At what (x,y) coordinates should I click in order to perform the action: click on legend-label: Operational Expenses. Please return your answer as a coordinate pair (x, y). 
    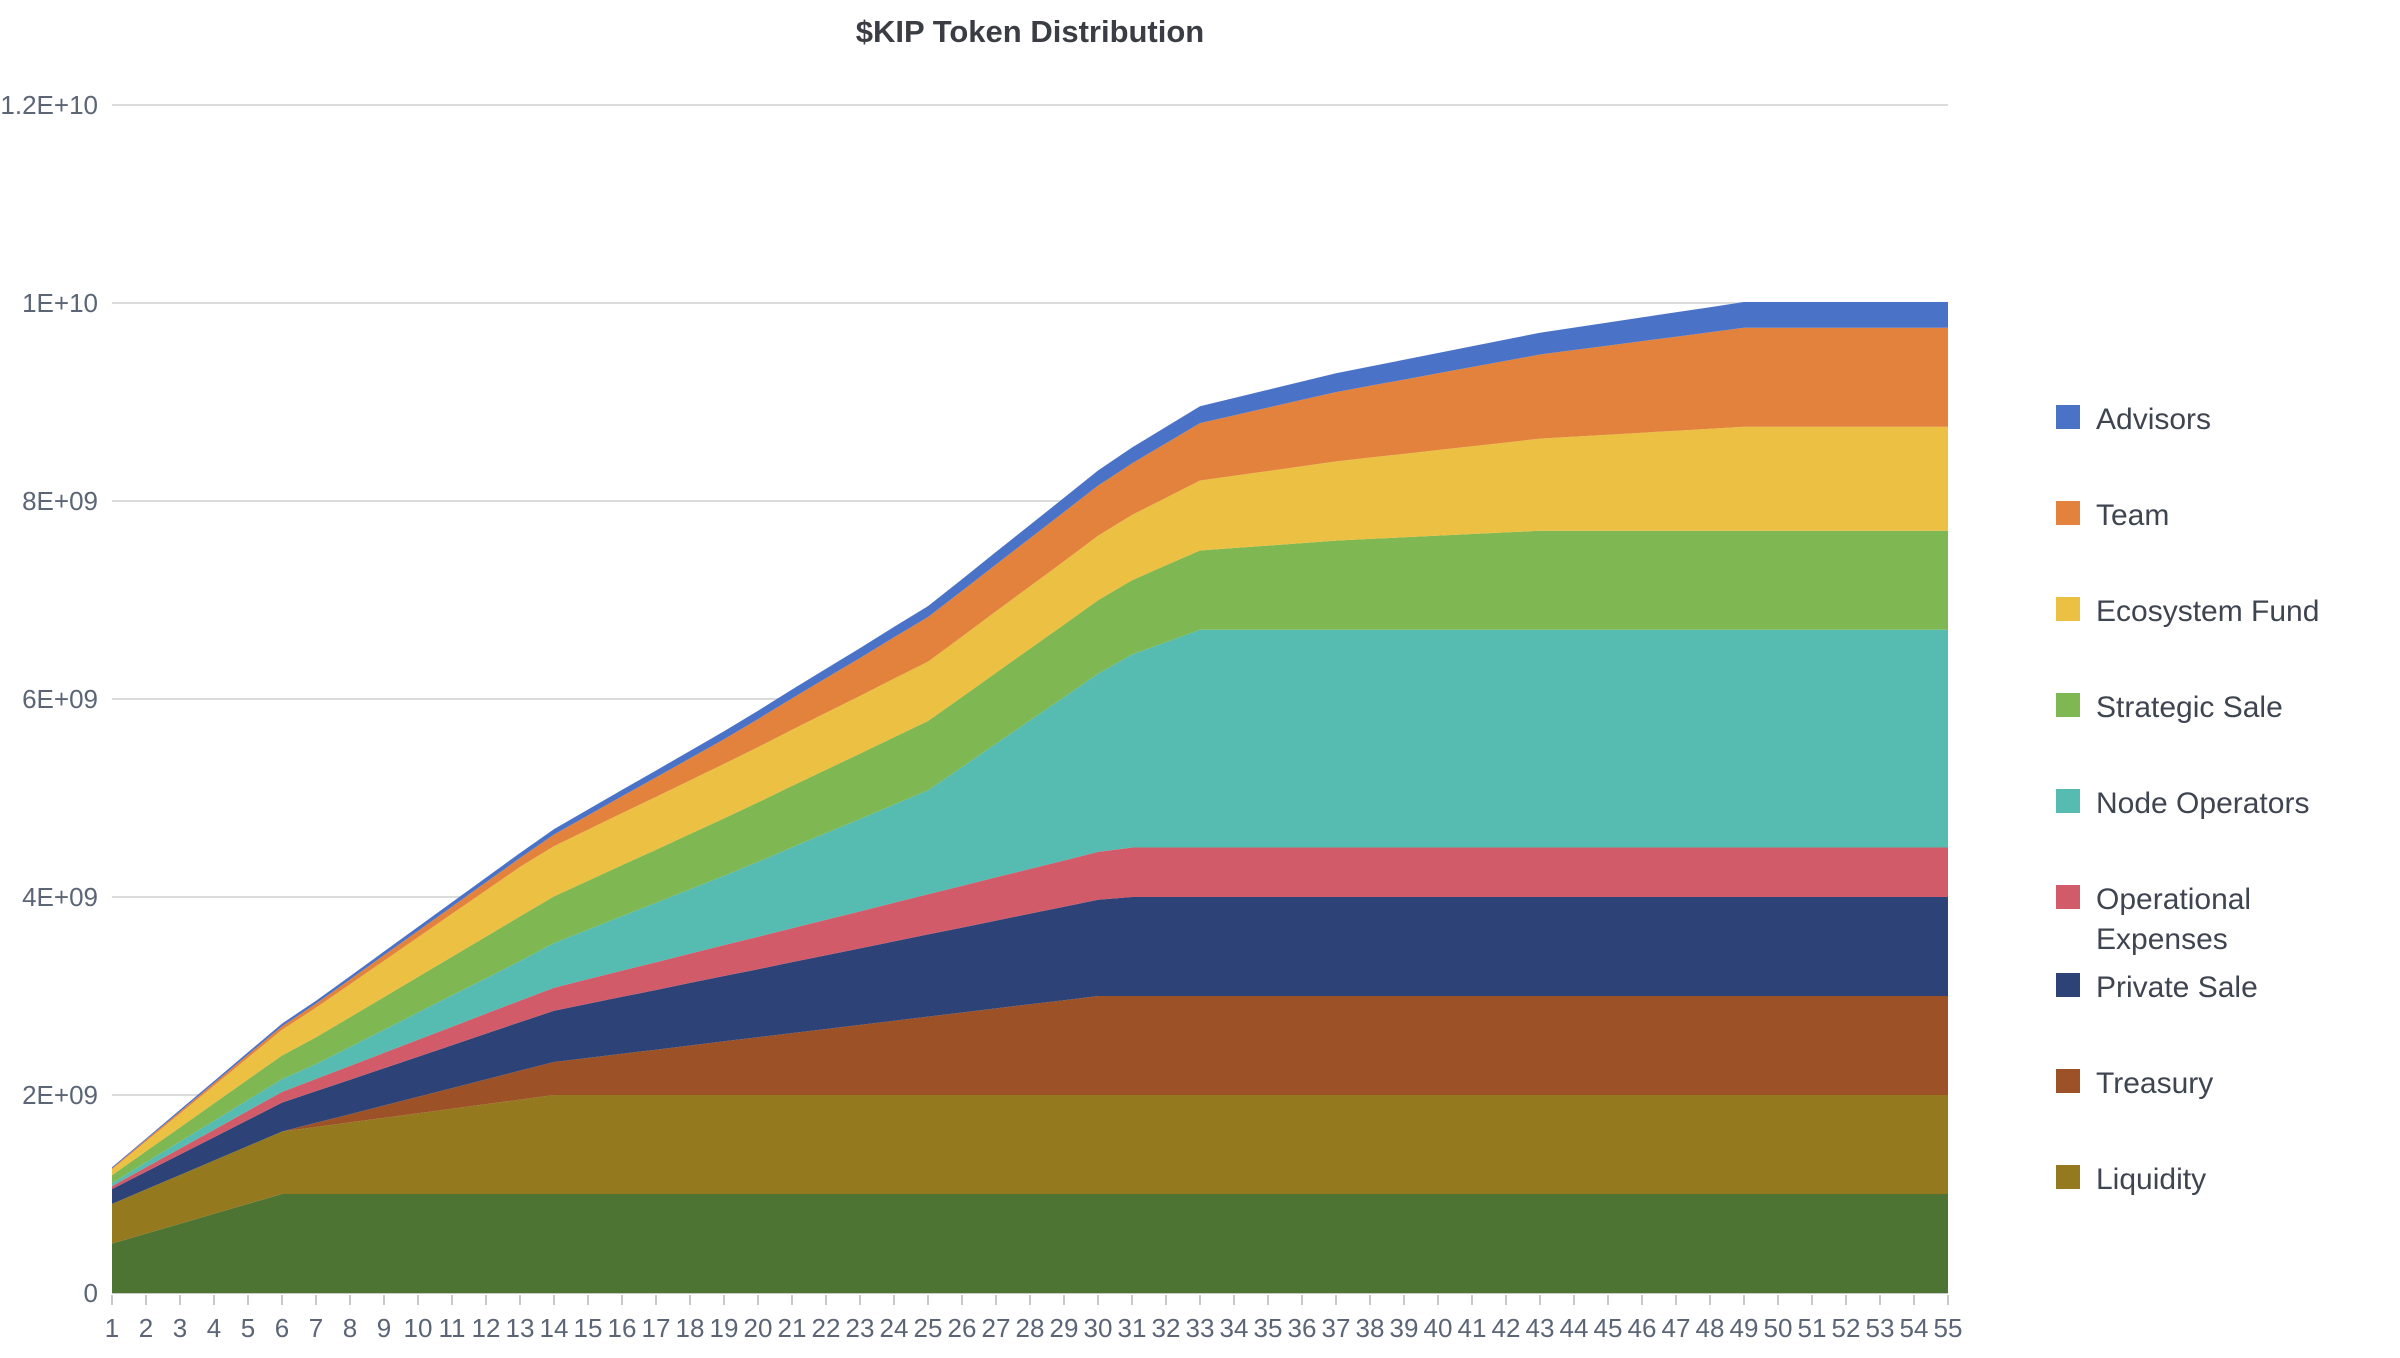
    Looking at the image, I should click on (2174, 919).